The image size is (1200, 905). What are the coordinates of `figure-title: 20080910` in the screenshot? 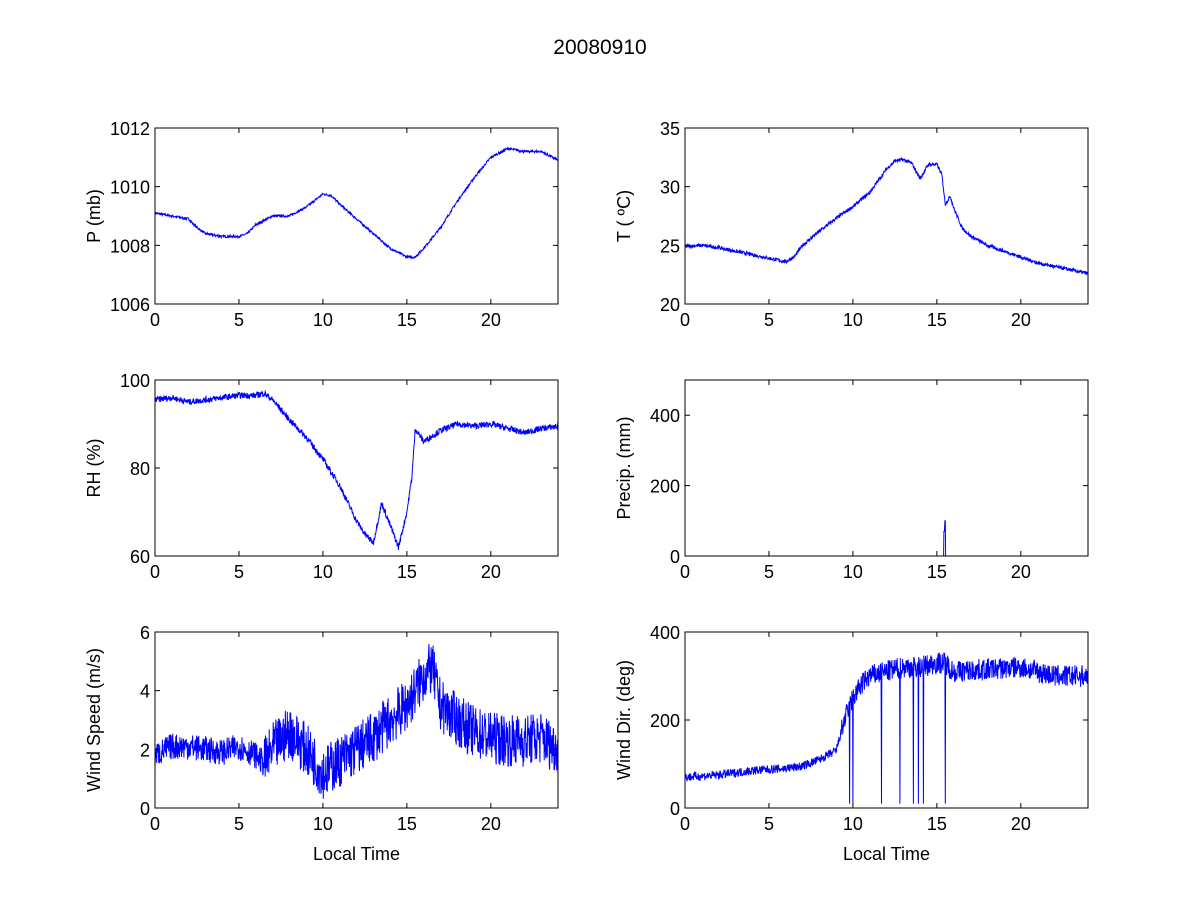 It's located at (599, 47).